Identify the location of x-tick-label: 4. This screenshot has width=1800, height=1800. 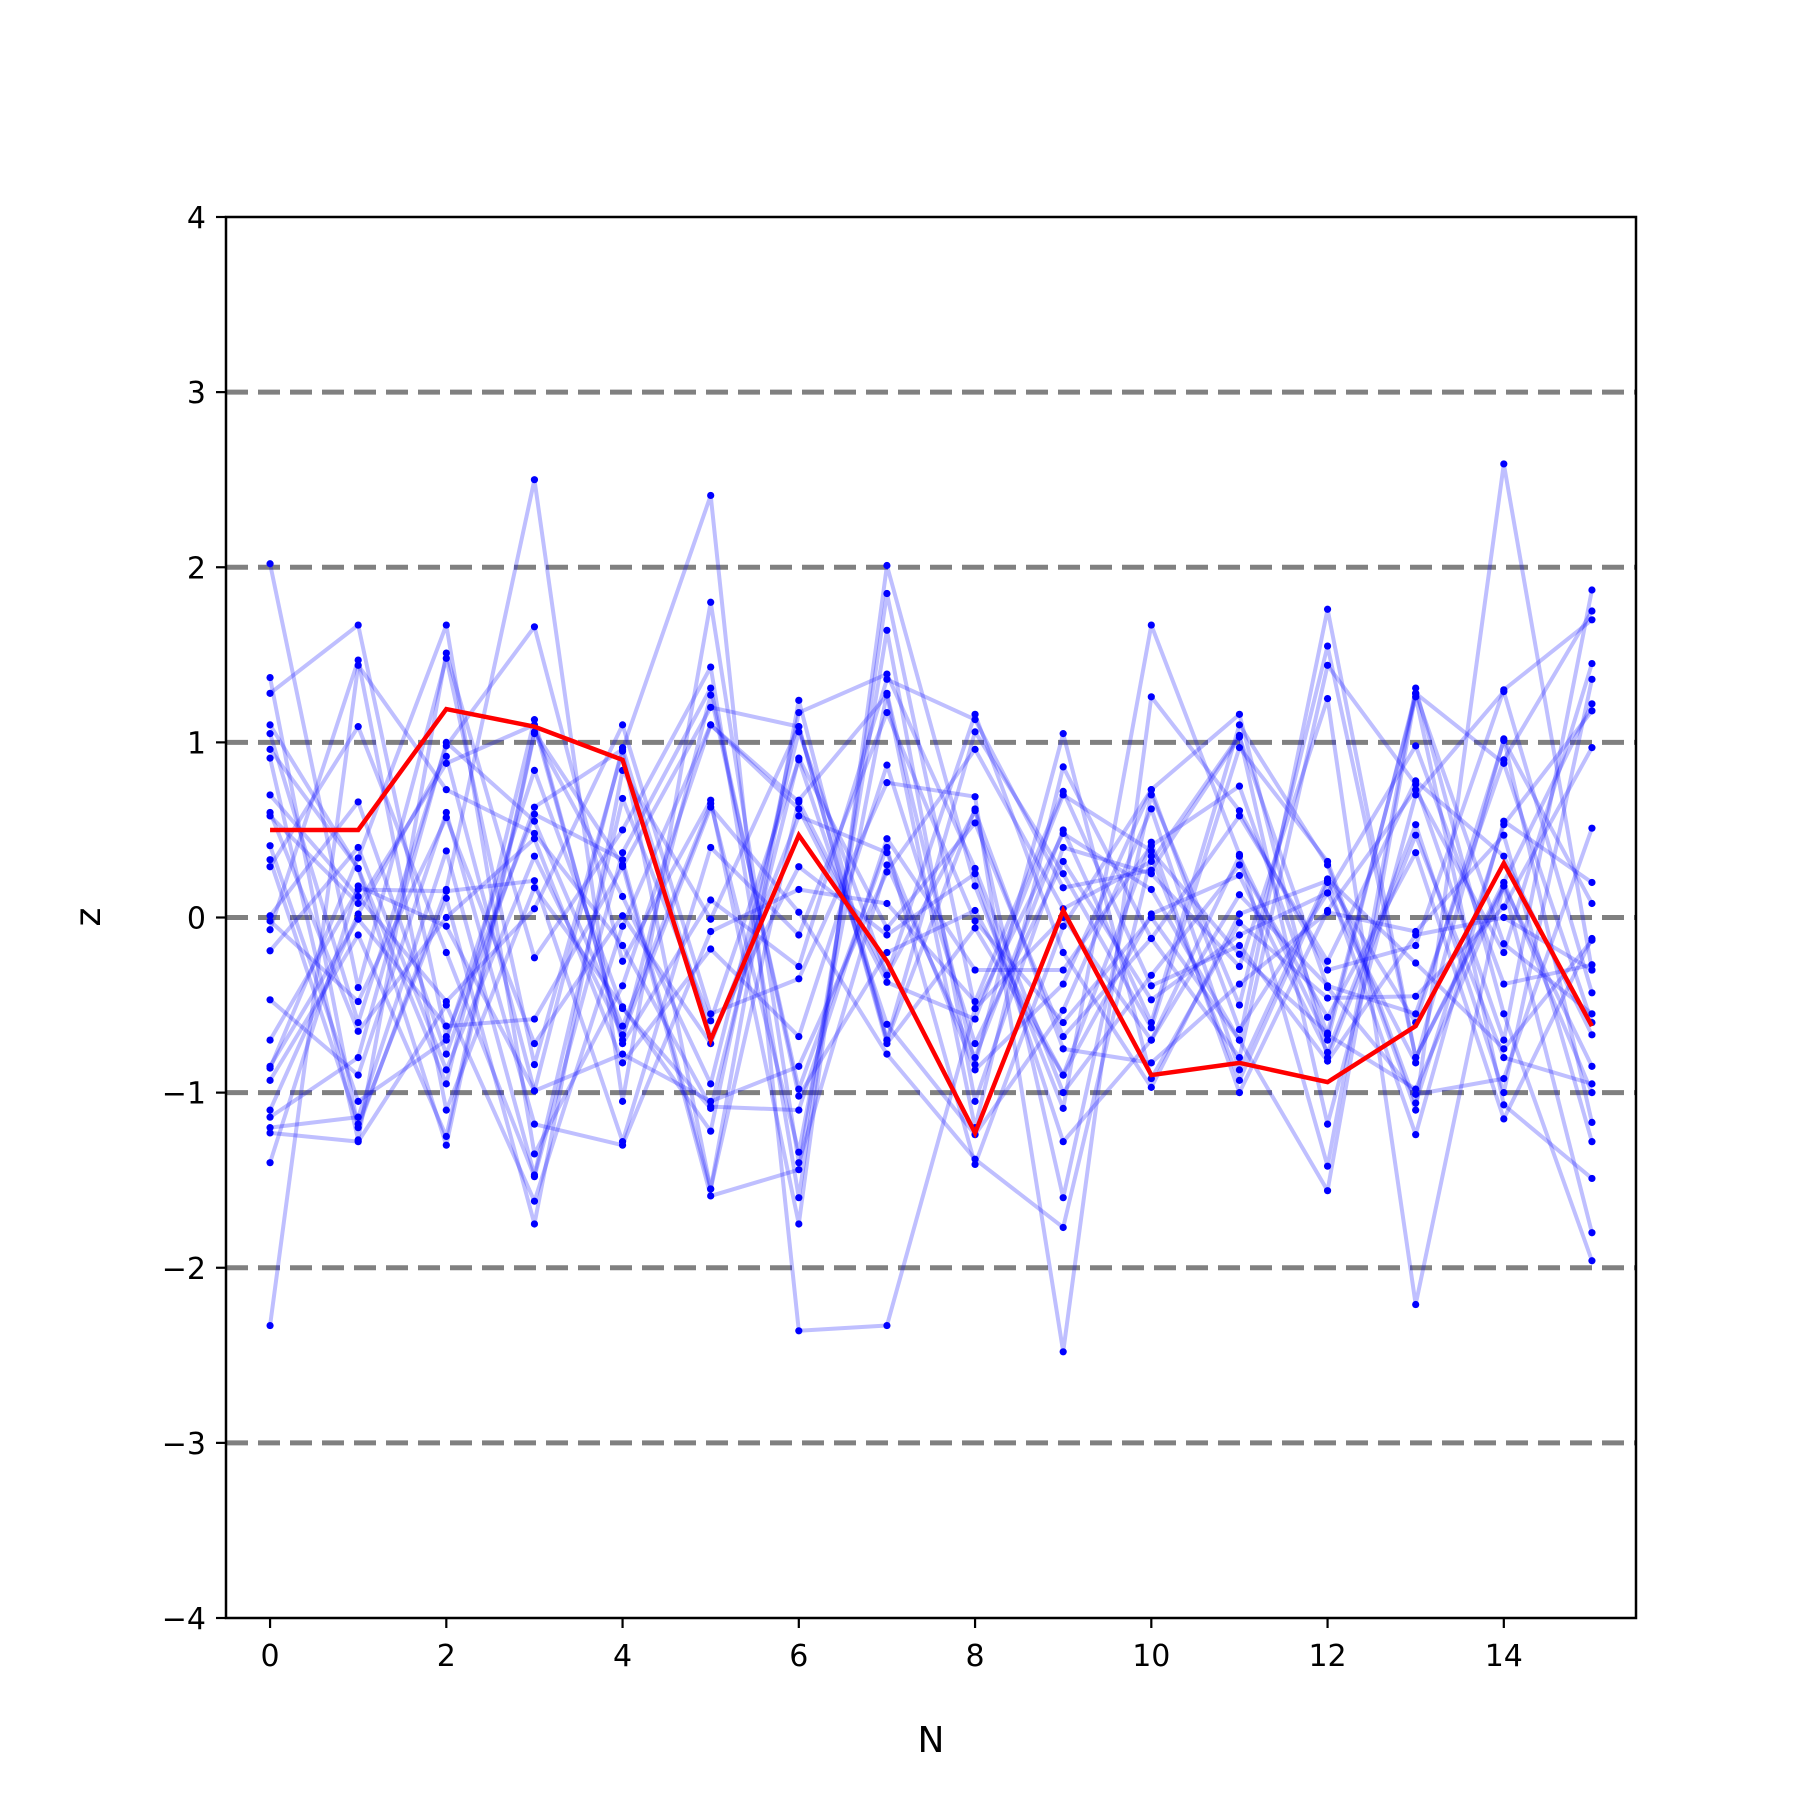
(622, 1656).